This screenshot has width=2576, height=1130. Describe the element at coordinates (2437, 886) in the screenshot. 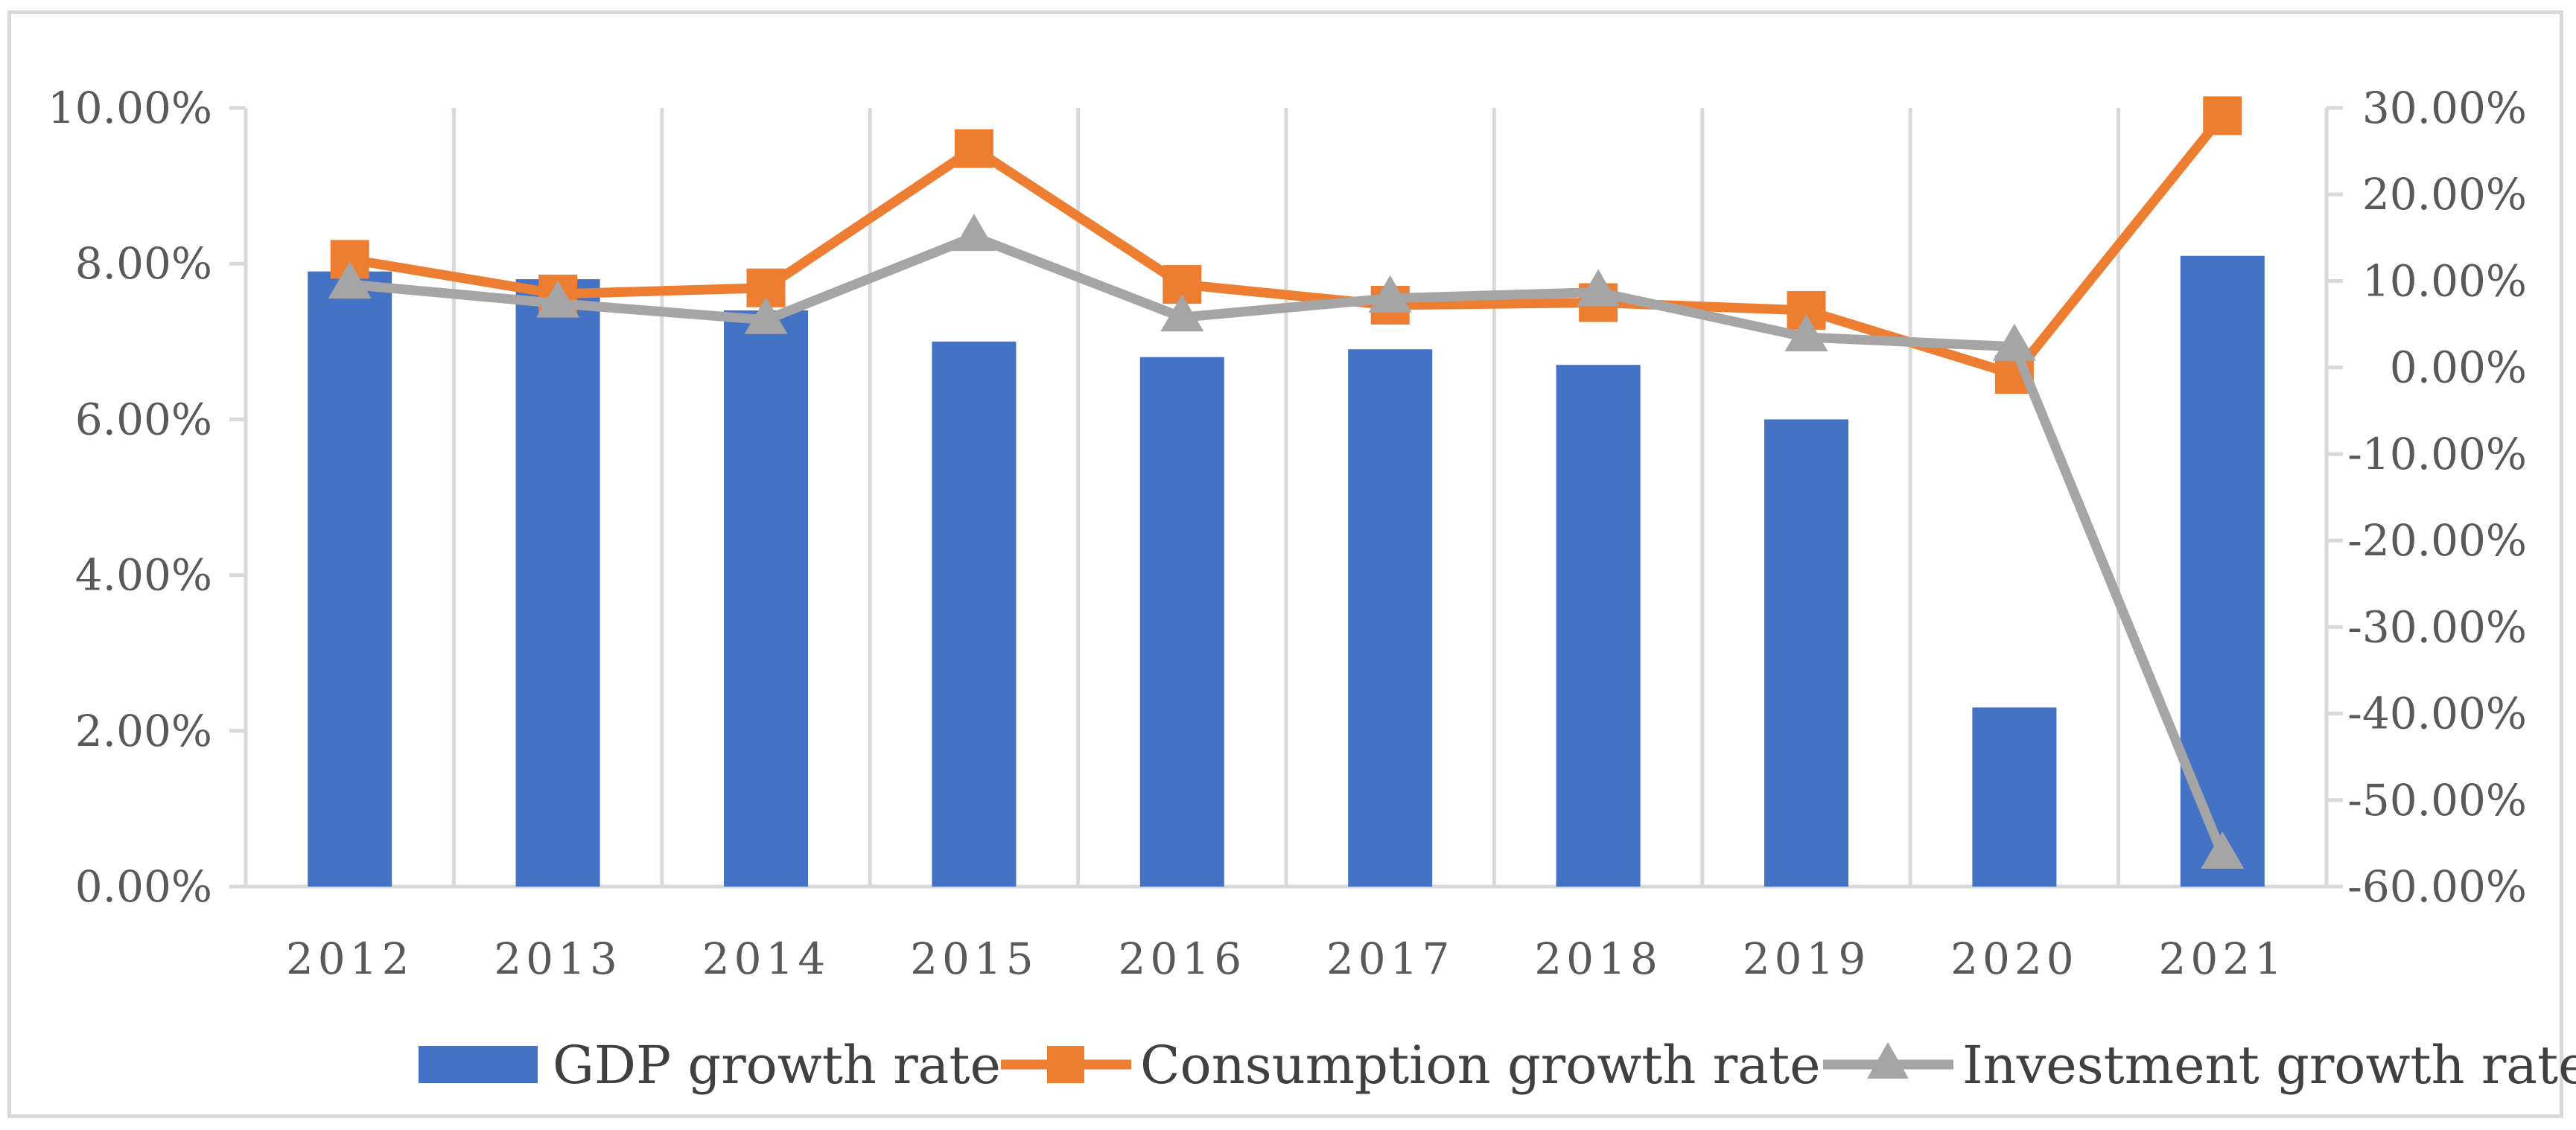

I see `y-right-tick-label: -60.00%` at that location.